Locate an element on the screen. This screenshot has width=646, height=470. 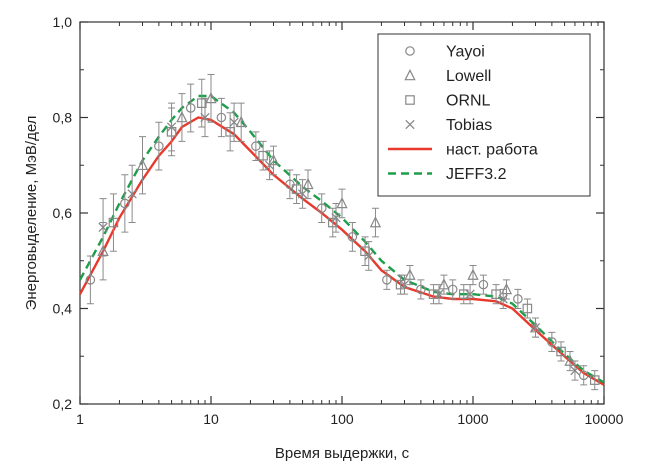
x-tick-label: 10 is located at coordinates (211, 419).